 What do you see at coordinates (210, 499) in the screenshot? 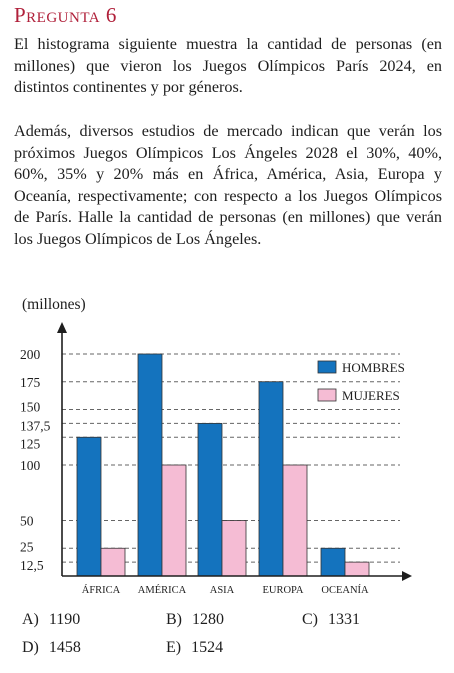
I see `bar-hombres-asia` at bounding box center [210, 499].